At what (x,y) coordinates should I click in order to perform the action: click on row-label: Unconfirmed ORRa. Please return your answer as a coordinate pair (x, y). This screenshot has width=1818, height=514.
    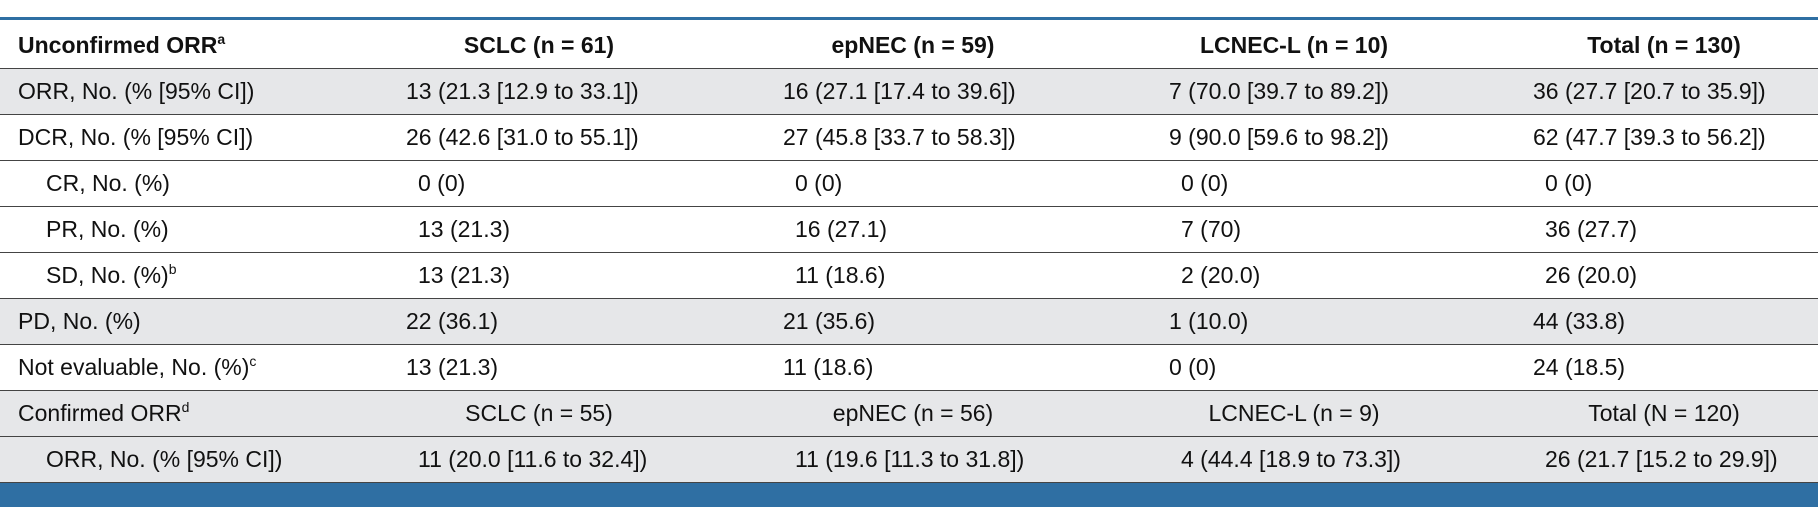
    Looking at the image, I should click on (121, 45).